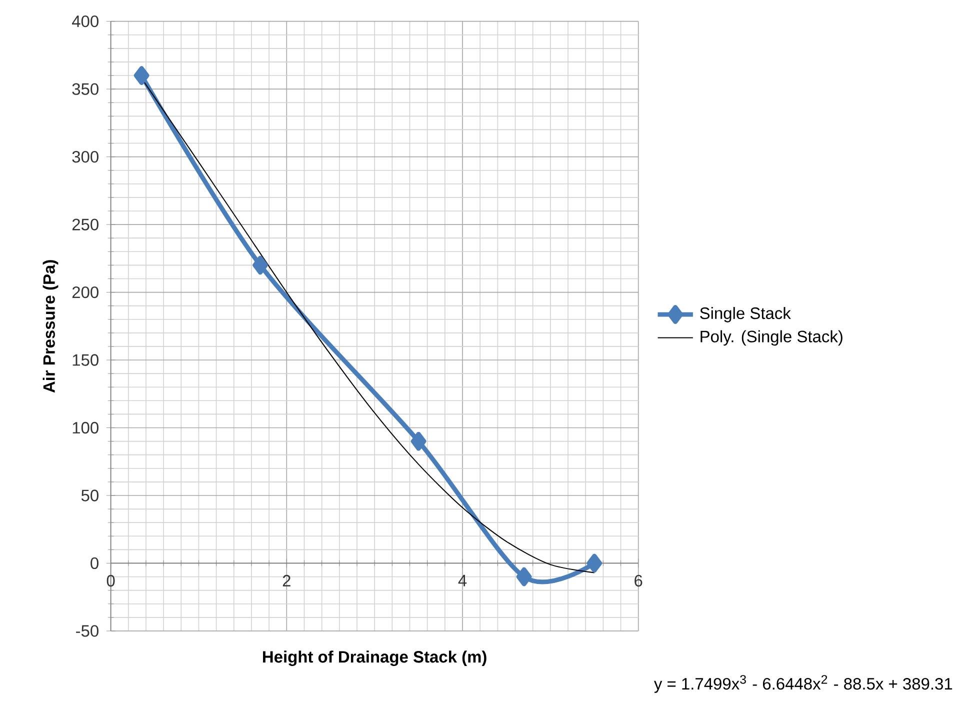 This screenshot has height=701, width=976. I want to click on x-tick-label: 4, so click(462, 580).